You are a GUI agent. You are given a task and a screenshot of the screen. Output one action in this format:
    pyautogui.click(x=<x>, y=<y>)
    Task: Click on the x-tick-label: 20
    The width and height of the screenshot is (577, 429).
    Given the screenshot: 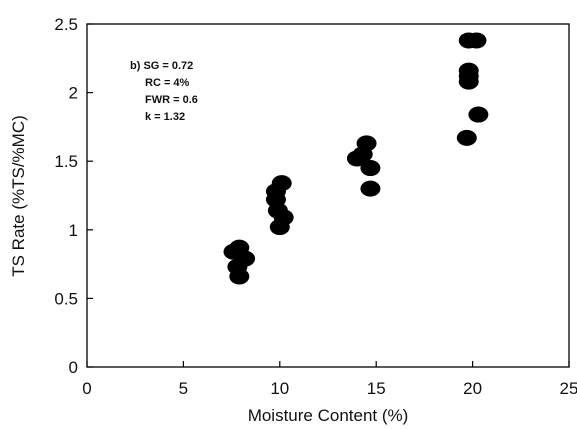 What is the action you would take?
    pyautogui.click(x=472, y=388)
    